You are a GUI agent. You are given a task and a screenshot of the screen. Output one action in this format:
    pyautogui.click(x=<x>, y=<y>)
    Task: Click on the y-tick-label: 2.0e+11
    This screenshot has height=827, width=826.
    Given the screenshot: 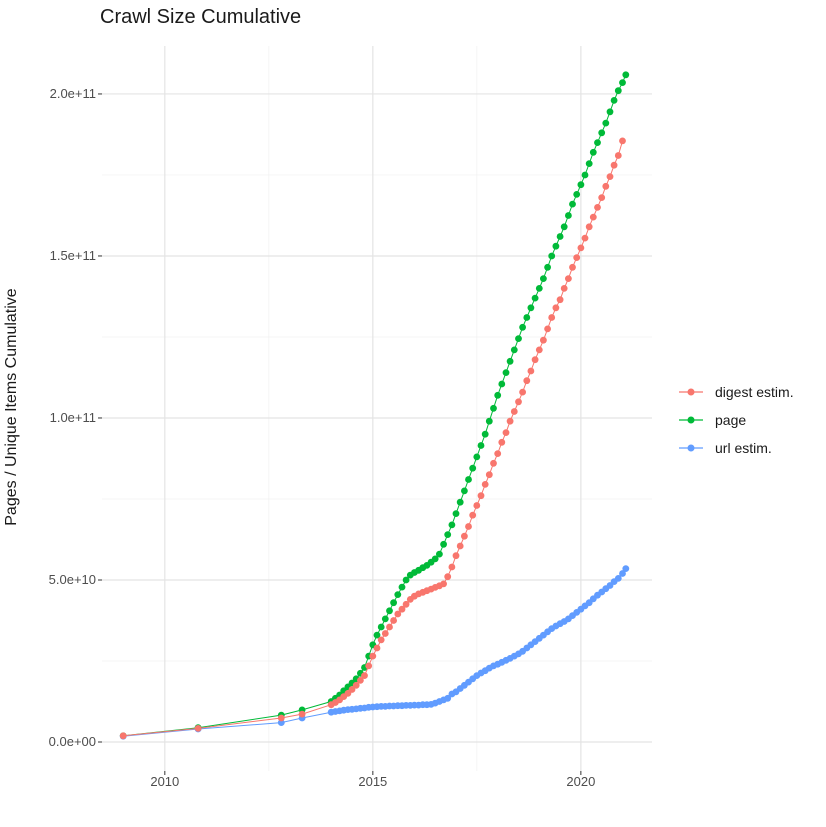 What is the action you would take?
    pyautogui.click(x=72, y=93)
    